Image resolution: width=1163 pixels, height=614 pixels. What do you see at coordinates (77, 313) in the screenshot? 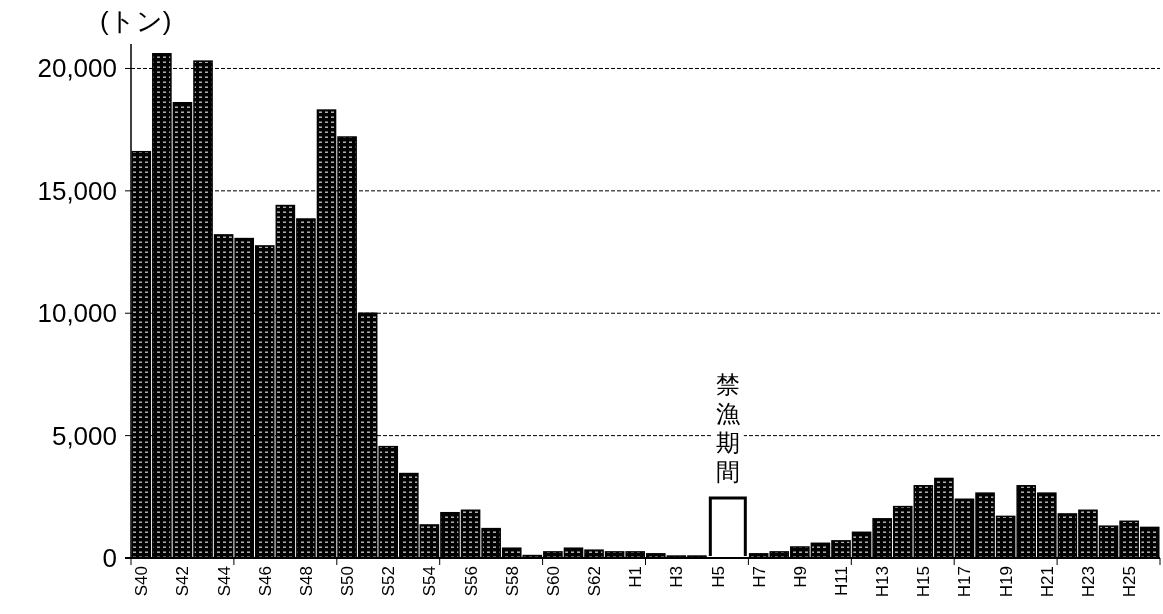
I see `y-tick-label: 10,000` at bounding box center [77, 313].